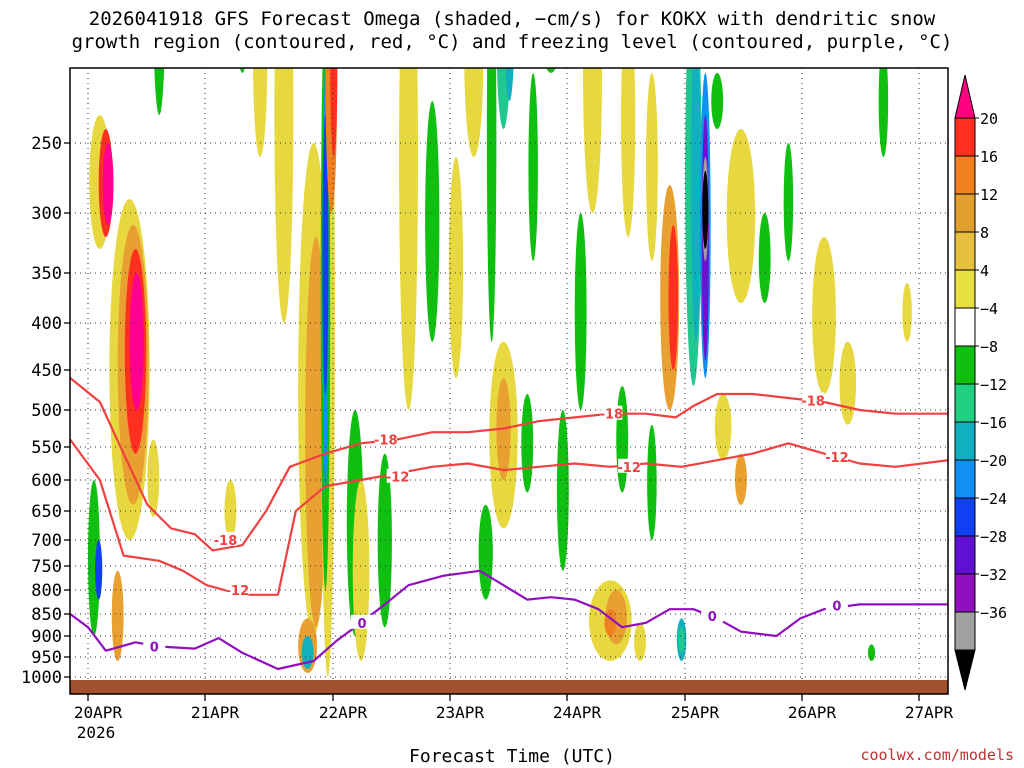 This screenshot has width=1024, height=768. Describe the element at coordinates (993, 575) in the screenshot. I see `colorbar-label: −32` at that location.